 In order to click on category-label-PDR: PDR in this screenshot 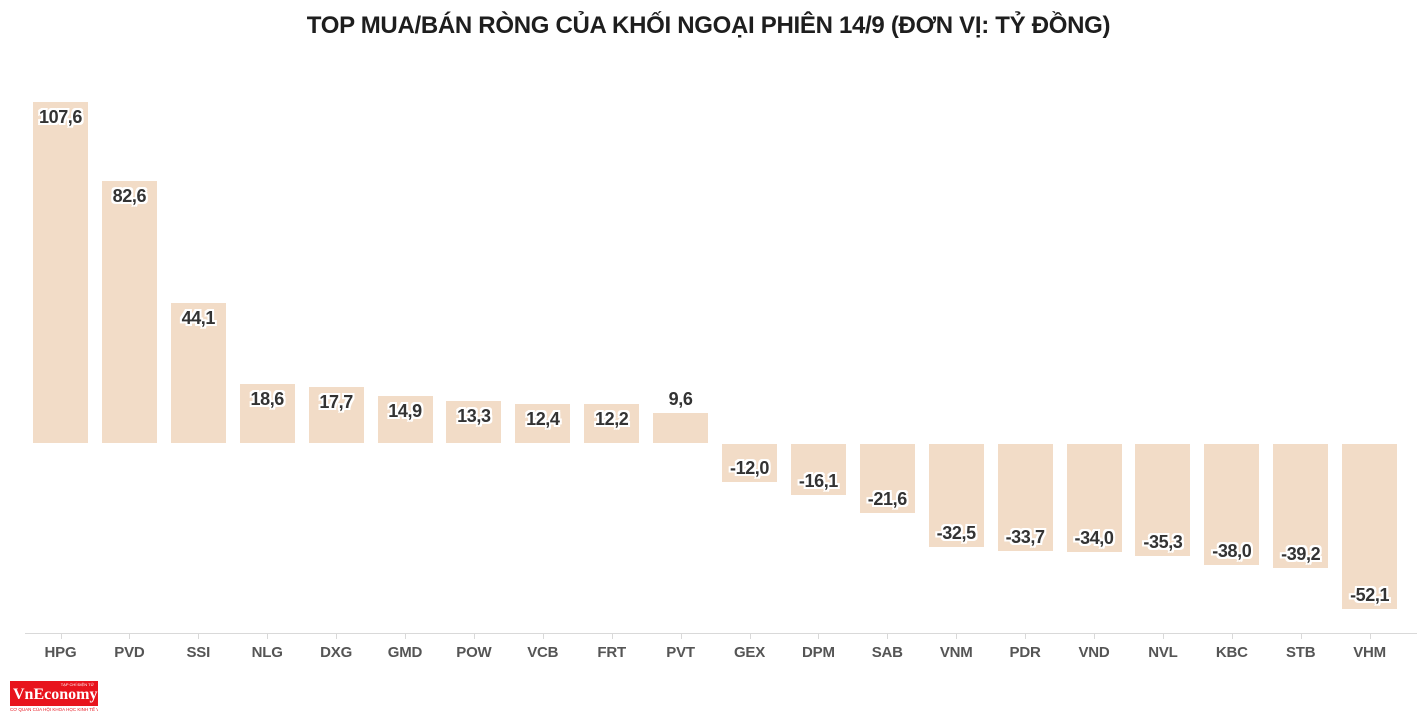, I will do `click(1025, 652)`.